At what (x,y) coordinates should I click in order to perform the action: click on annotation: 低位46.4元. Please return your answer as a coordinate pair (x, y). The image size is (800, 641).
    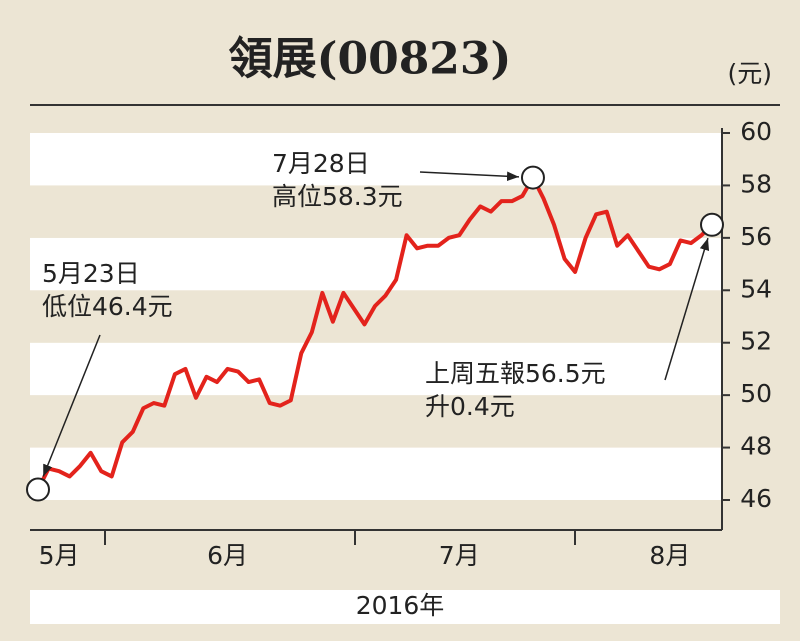
    Looking at the image, I should click on (107, 306).